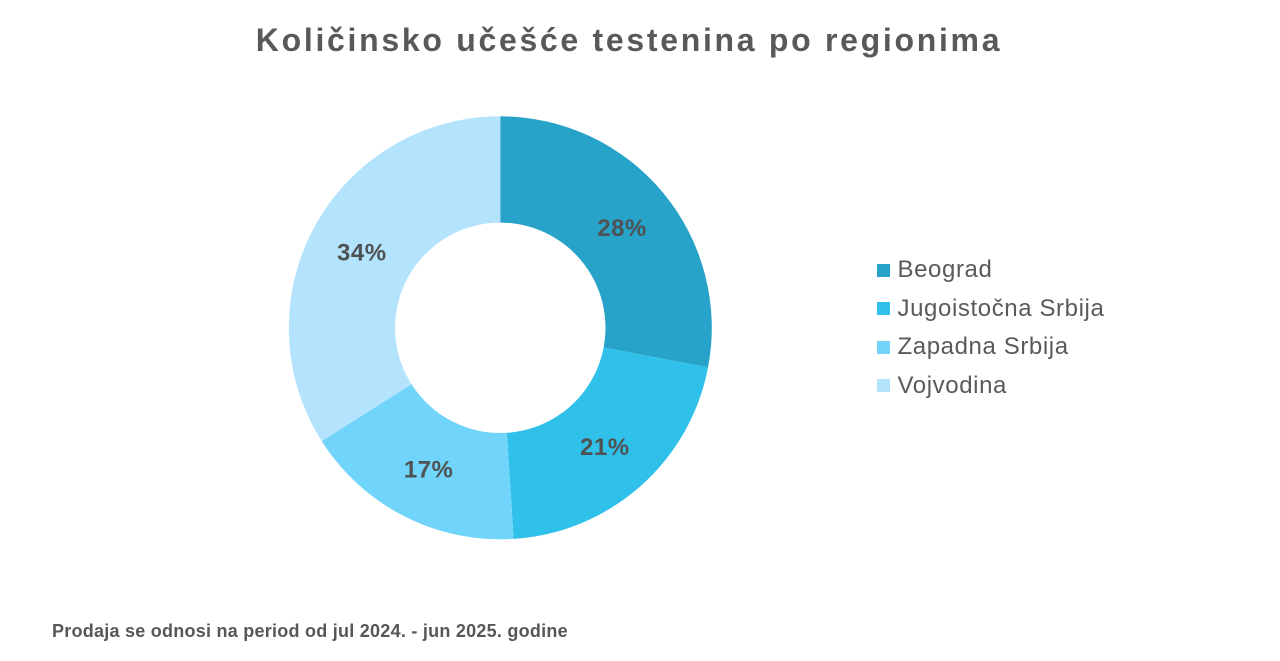 The height and width of the screenshot is (661, 1280). What do you see at coordinates (362, 253) in the screenshot?
I see `svg-text: 34%` at bounding box center [362, 253].